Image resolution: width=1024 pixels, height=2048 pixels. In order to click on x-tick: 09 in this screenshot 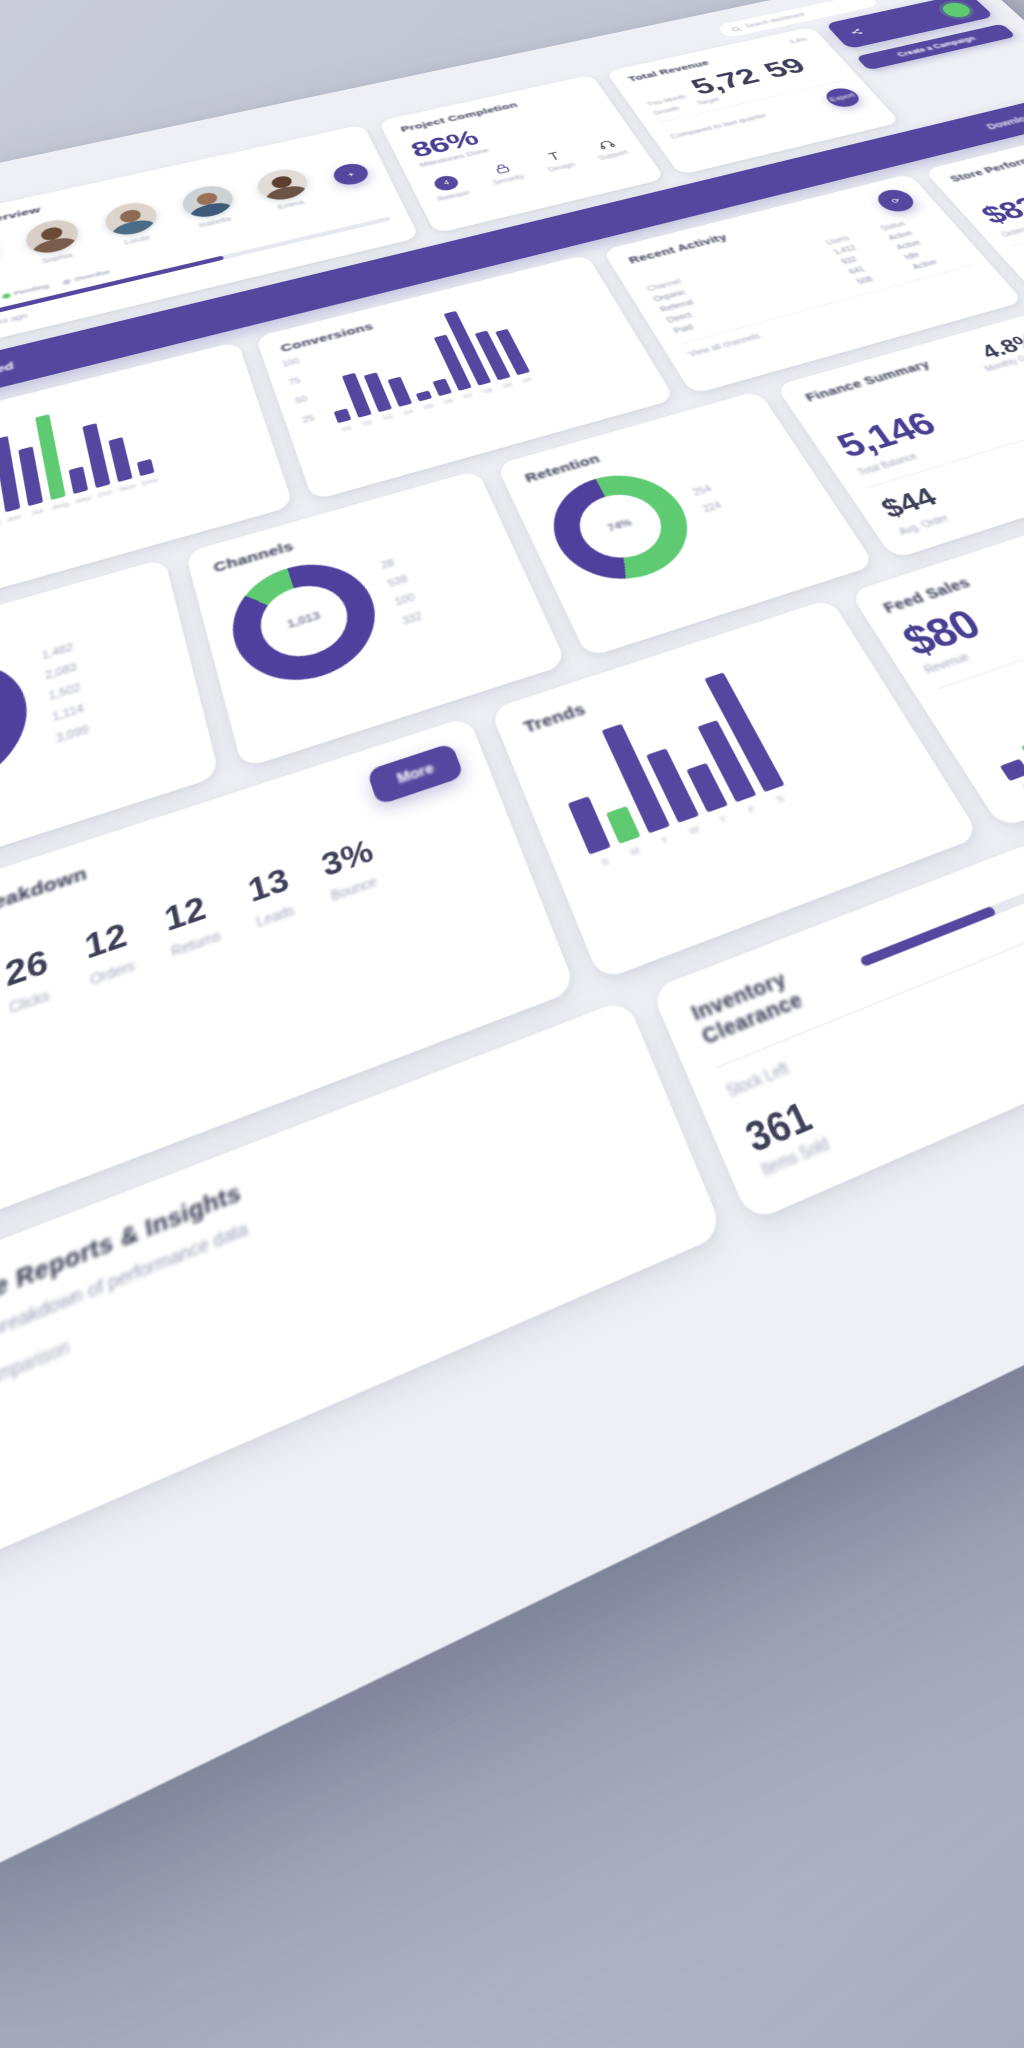, I will do `click(508, 385)`.